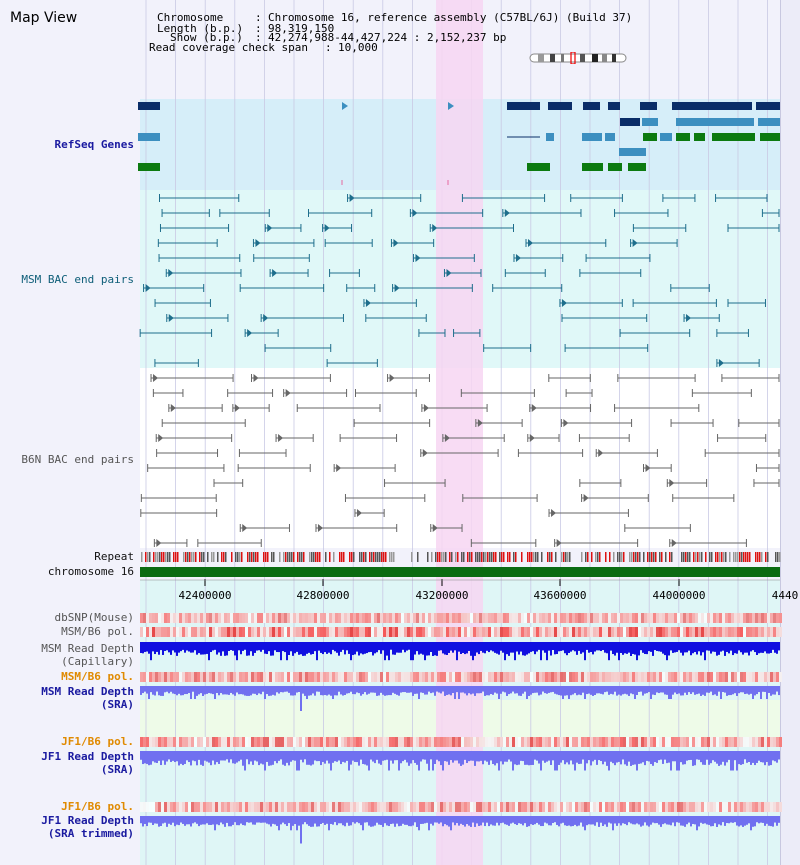 The height and width of the screenshot is (865, 800). I want to click on dbsnp-label: dbSNP(Mouse), so click(94, 617).